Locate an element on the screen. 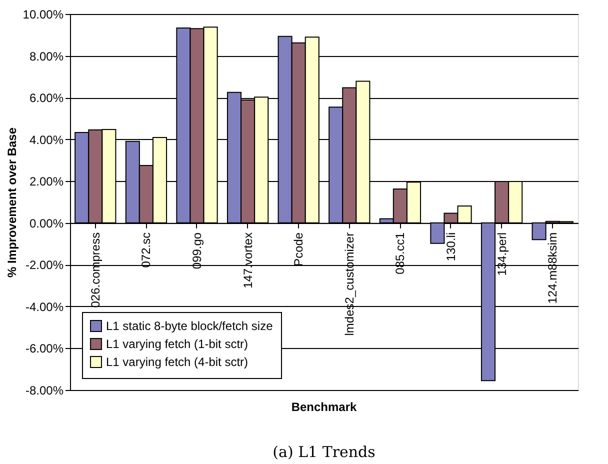 Image resolution: width=608 pixels, height=464 pixels. y-tick-label: -2.00% is located at coordinates (44, 265).